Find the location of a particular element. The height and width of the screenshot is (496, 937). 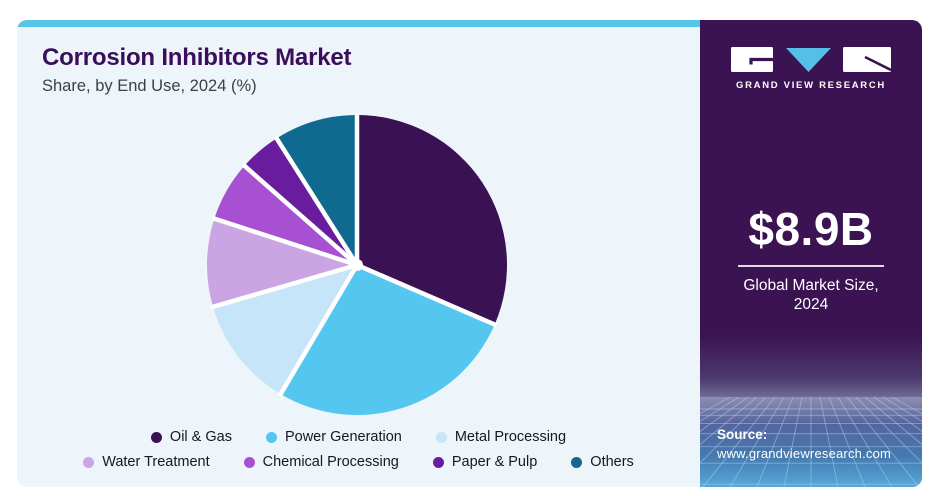

legend-item-paper-pulp: Paper & Pulp is located at coordinates (485, 462).